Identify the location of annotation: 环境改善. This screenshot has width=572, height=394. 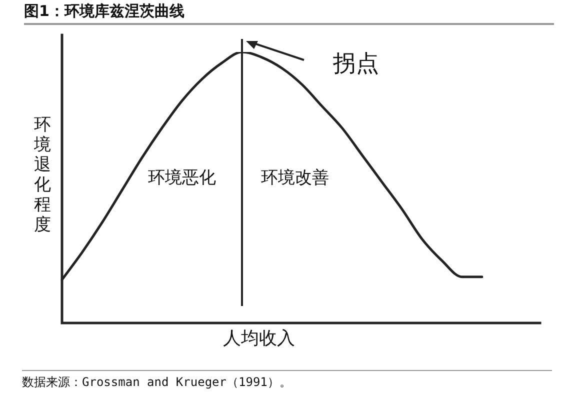
(295, 178).